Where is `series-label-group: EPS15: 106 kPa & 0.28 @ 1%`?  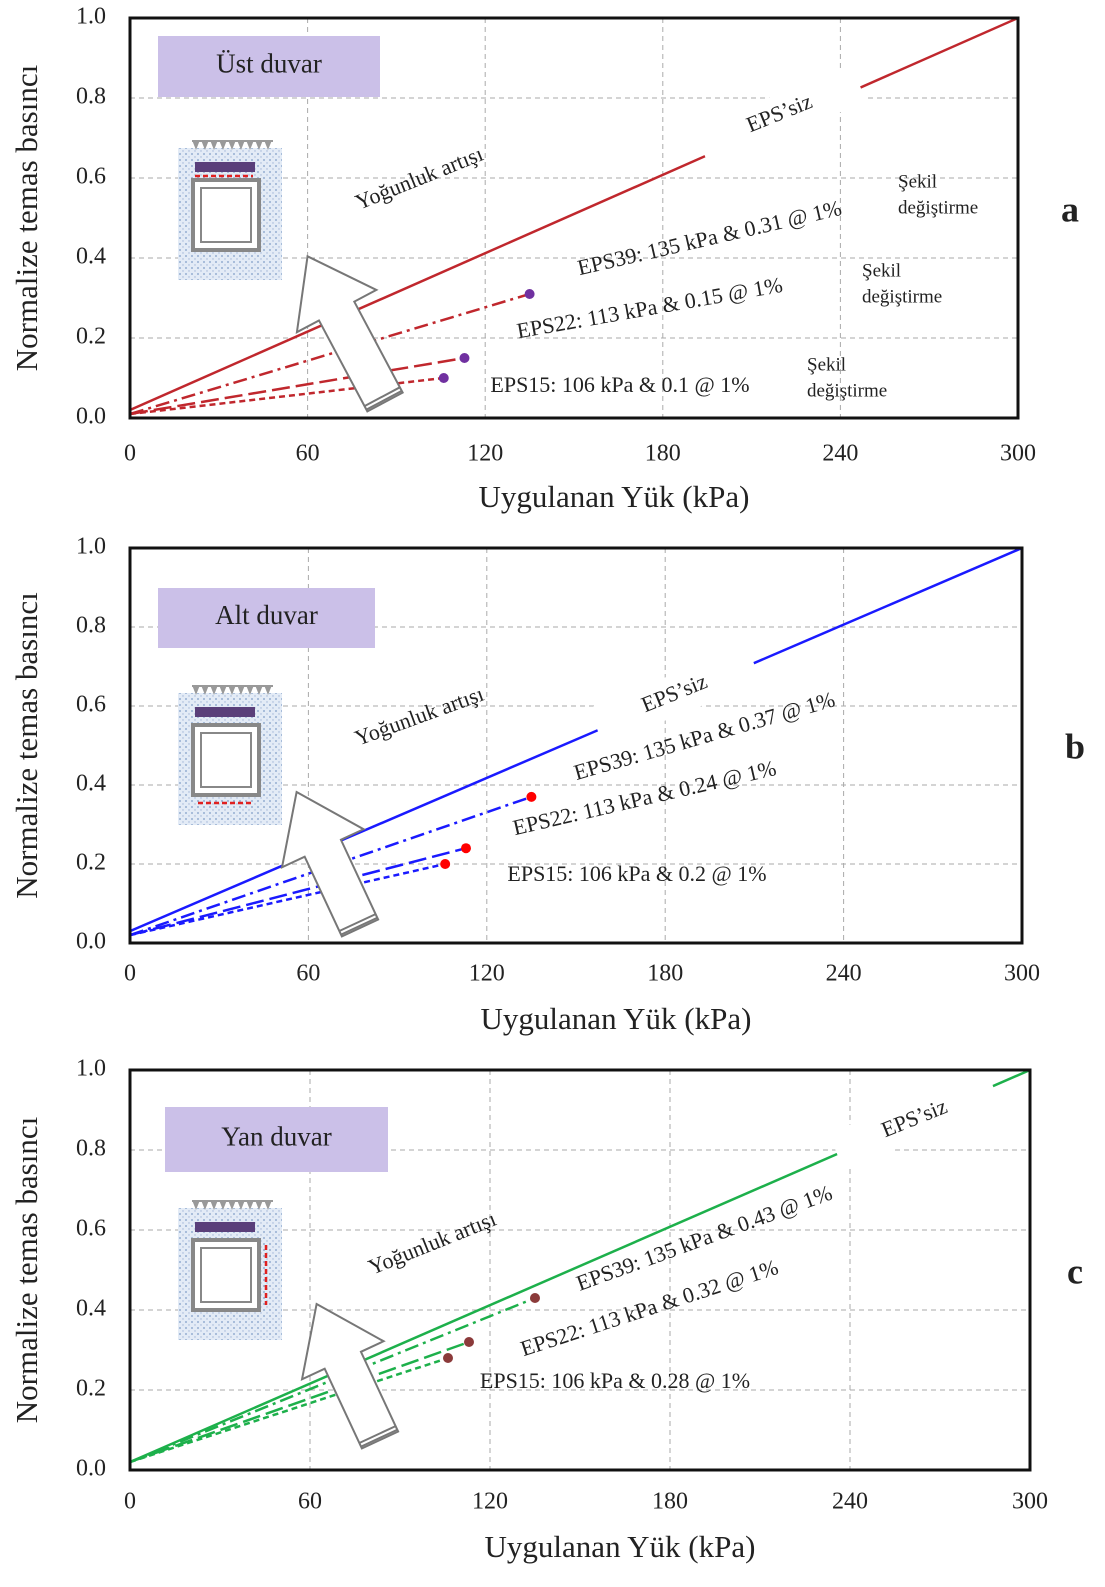 series-label-group: EPS15: 106 kPa & 0.28 @ 1% is located at coordinates (615, 1380).